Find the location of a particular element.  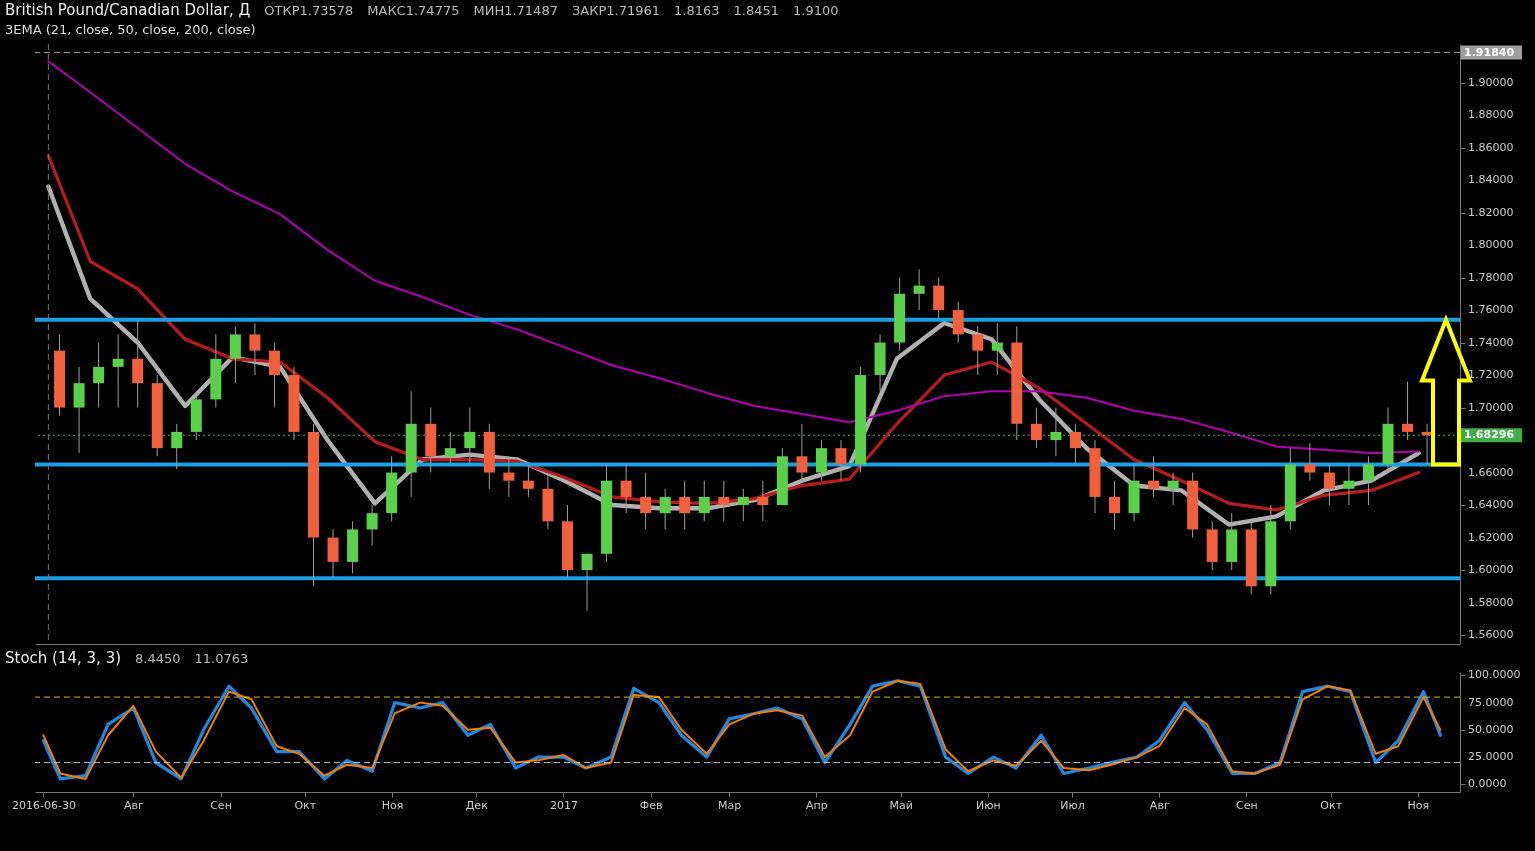

text: 11.0763 is located at coordinates (221, 658).